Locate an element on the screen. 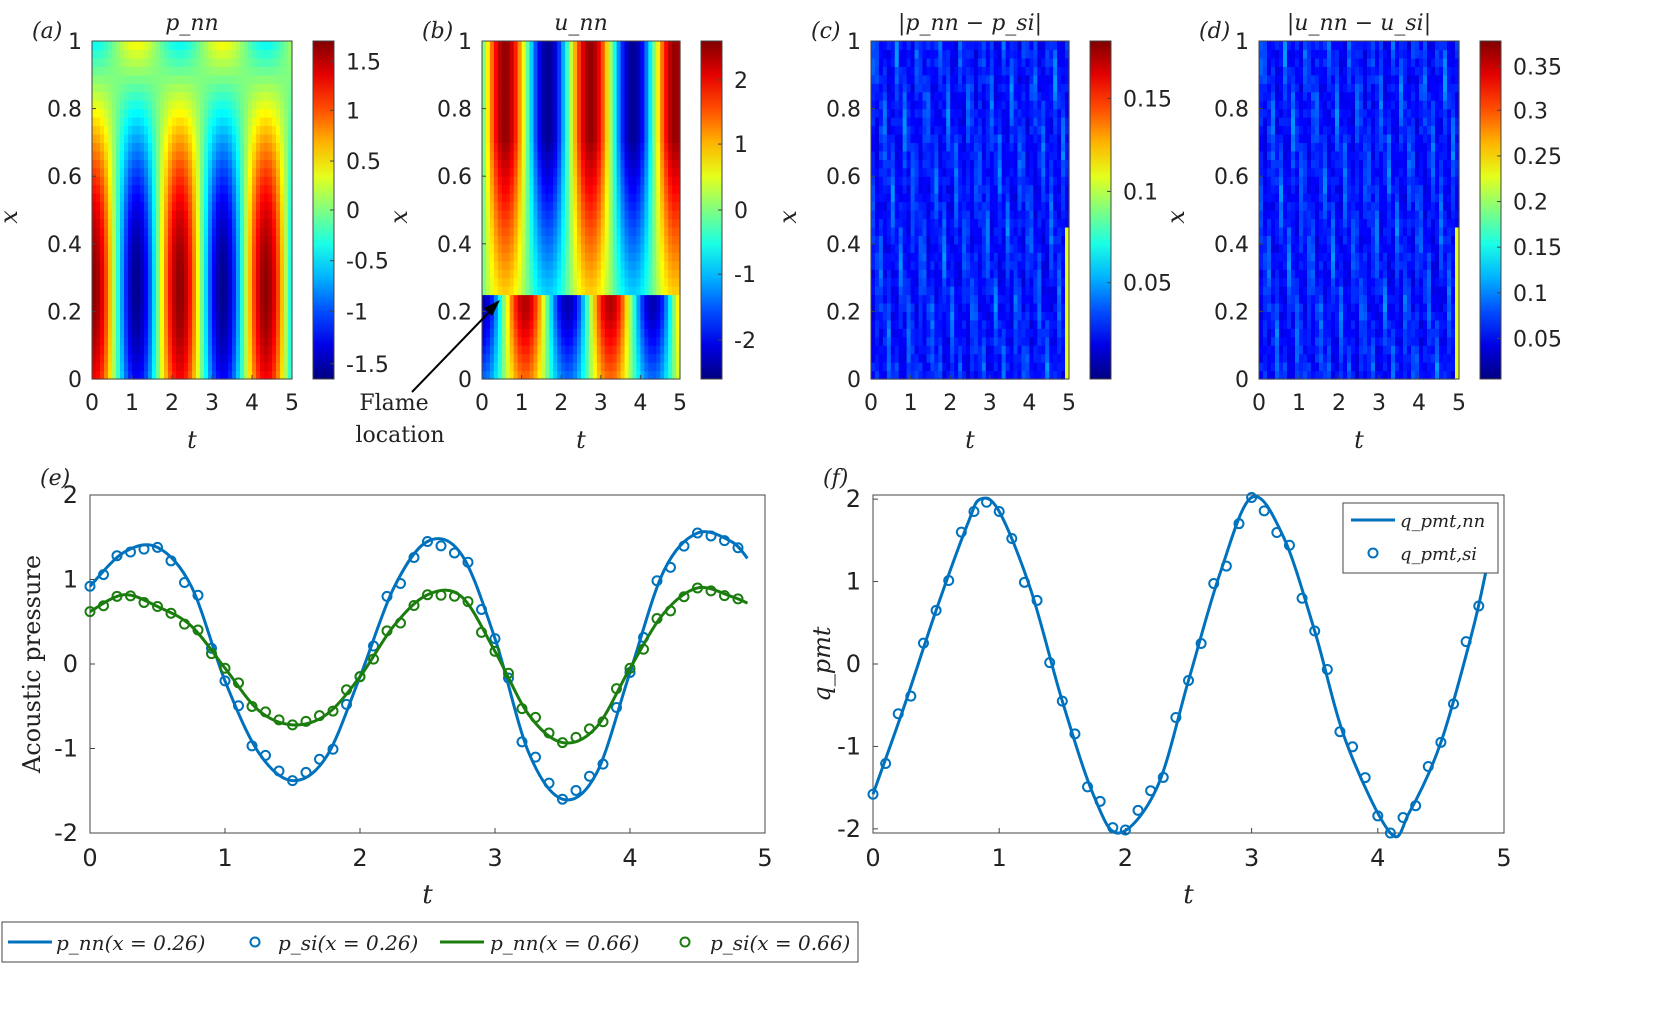 This screenshot has width=1661, height=1015. x-tick-label: 3 is located at coordinates (212, 403).